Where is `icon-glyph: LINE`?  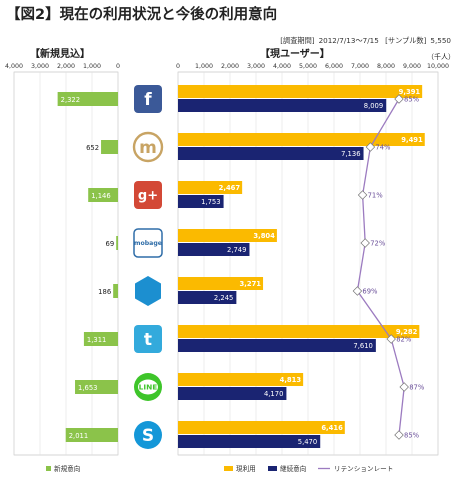
icon-glyph: LINE is located at coordinates (148, 387).